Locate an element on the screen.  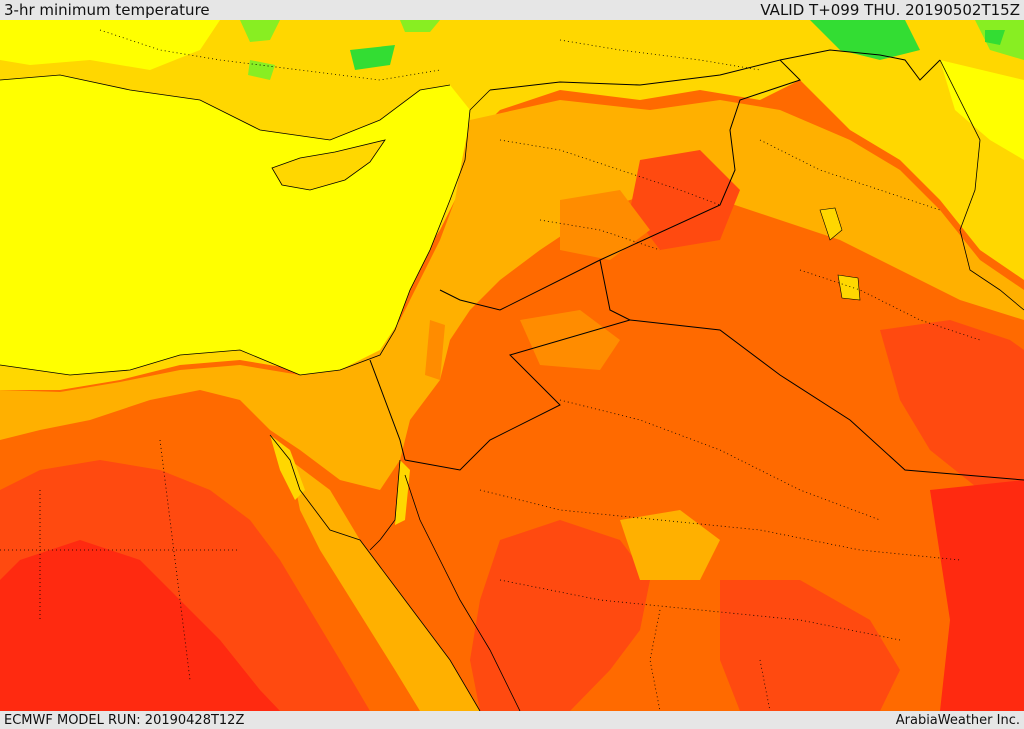
cyprus-outline is located at coordinates (328, 165).